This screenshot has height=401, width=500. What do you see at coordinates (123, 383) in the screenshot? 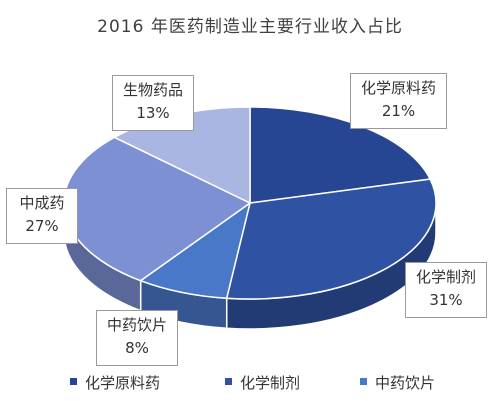
I see `legend-label: 化学原料药` at bounding box center [123, 383].